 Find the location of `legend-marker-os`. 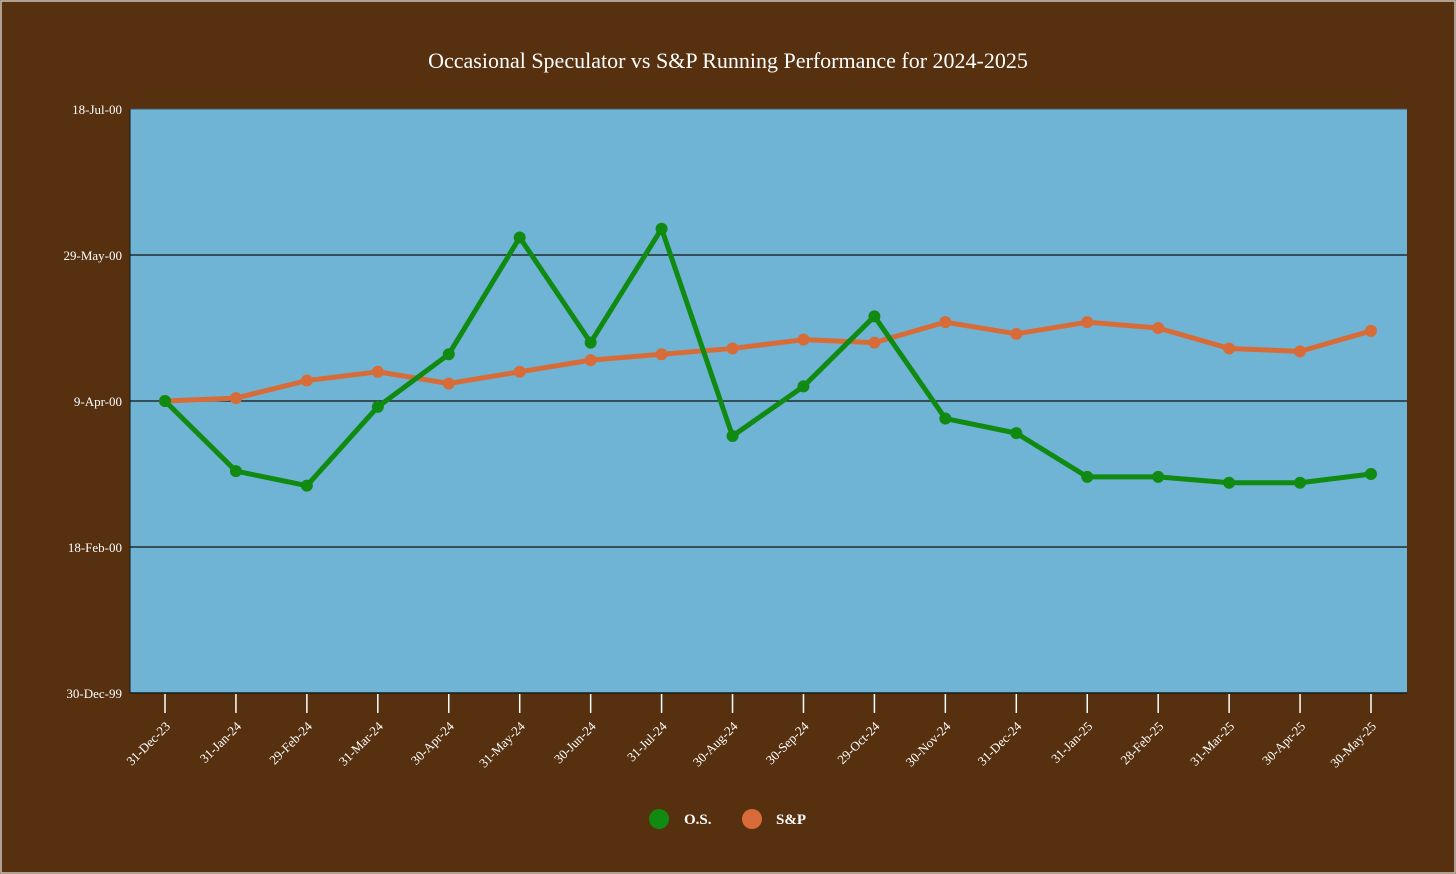

legend-marker-os is located at coordinates (659, 819).